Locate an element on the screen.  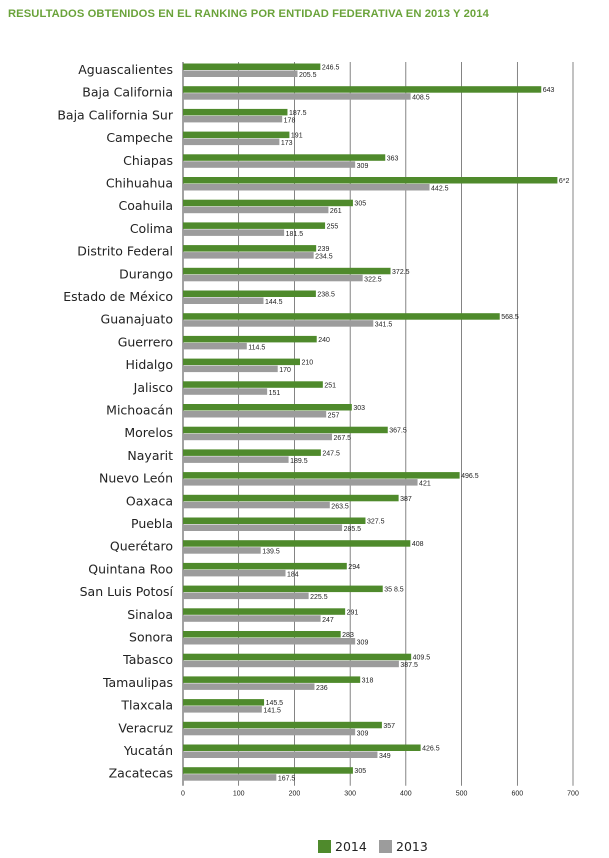
category-label: Durango is located at coordinates (146, 273).